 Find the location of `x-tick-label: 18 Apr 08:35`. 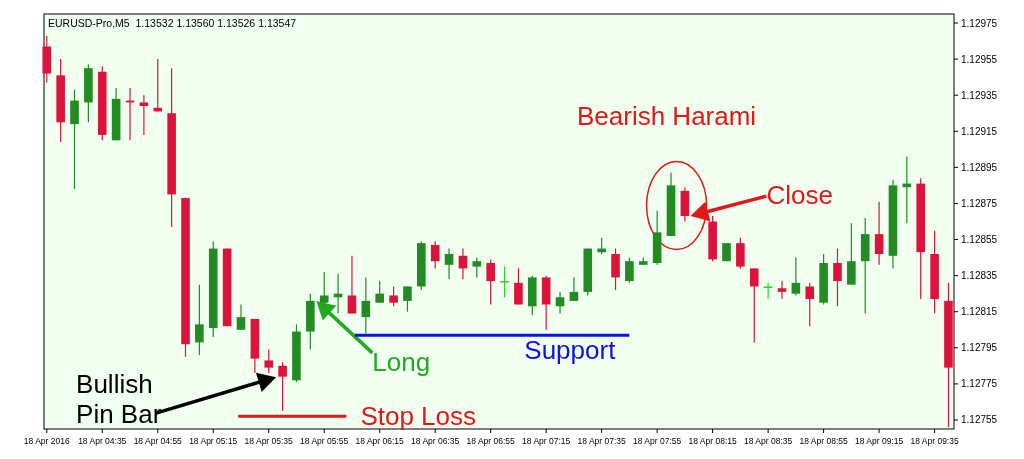

x-tick-label: 18 Apr 08:35 is located at coordinates (768, 441).